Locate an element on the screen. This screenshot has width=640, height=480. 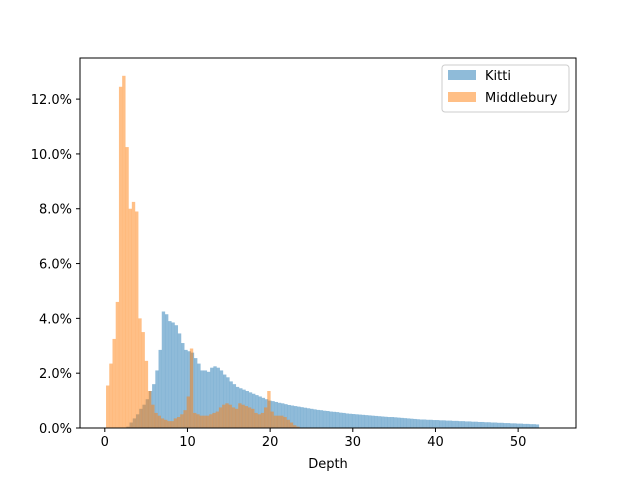
legend-label-kitti: Kitti is located at coordinates (498, 76).